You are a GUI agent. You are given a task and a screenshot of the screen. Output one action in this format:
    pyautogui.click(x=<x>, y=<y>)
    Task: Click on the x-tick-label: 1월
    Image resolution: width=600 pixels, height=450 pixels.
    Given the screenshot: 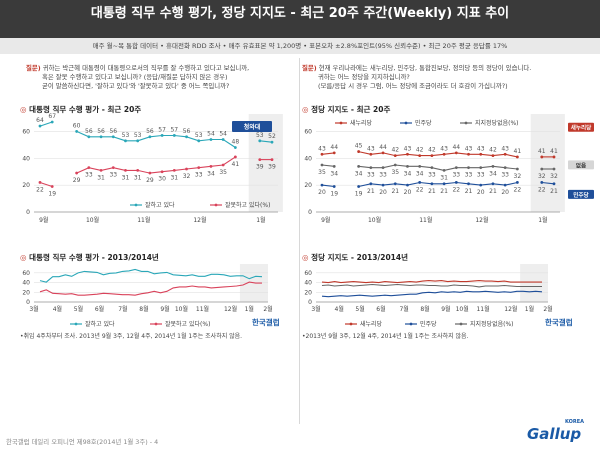 What is the action you would take?
    pyautogui.click(x=542, y=220)
    